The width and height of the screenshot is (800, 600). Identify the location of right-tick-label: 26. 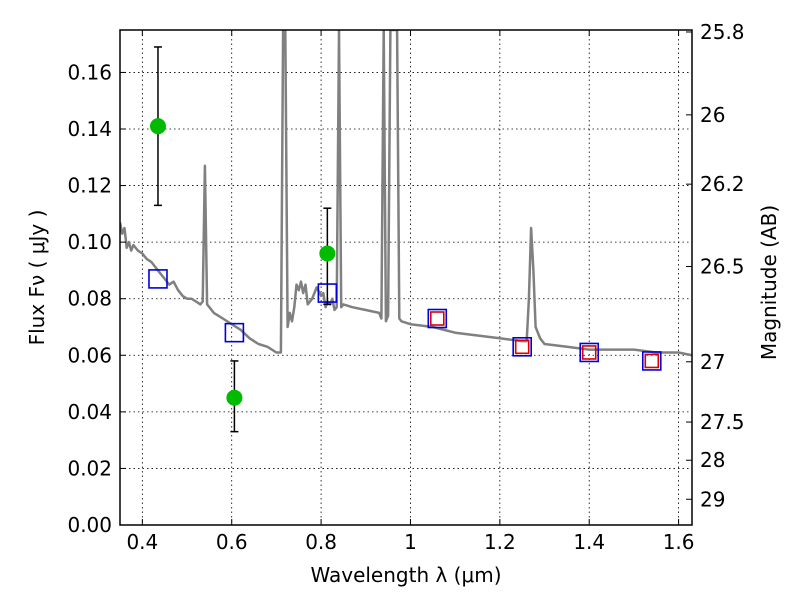
(712, 115).